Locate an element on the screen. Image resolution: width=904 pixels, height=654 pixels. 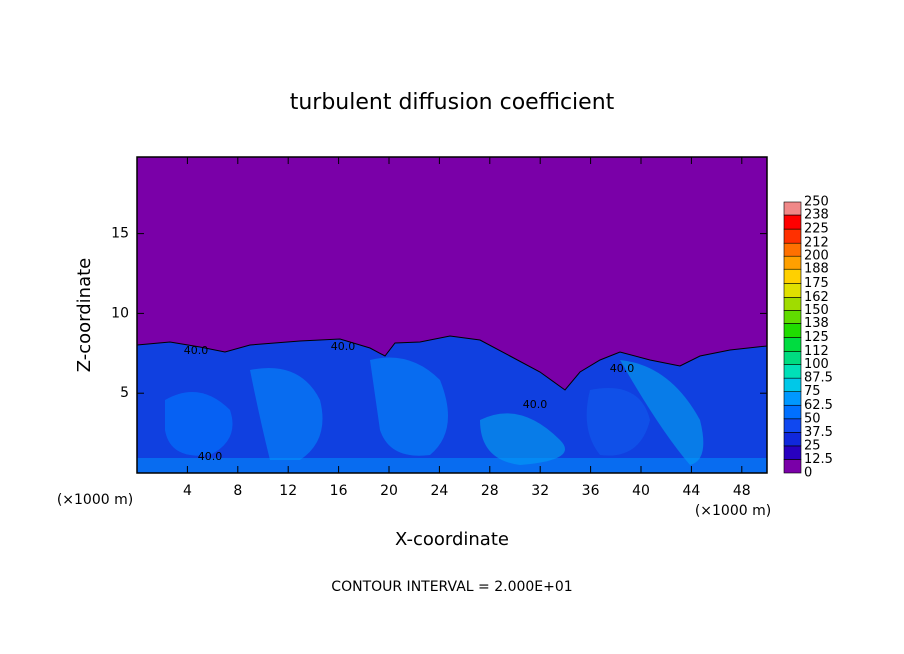
x-tick-label: 24 is located at coordinates (439, 491).